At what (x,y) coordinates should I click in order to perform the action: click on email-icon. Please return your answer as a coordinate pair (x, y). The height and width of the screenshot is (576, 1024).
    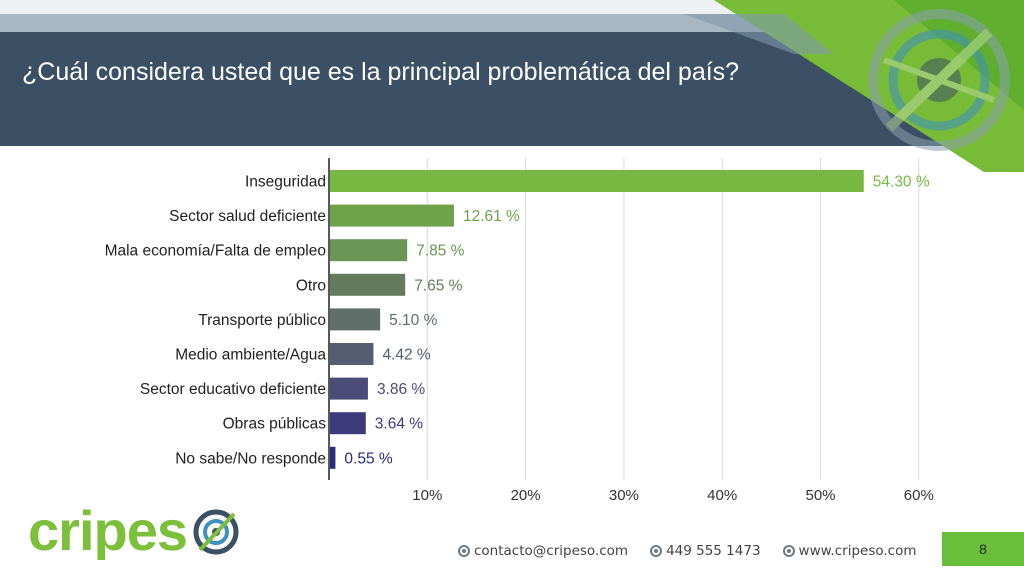
    Looking at the image, I should click on (464, 551).